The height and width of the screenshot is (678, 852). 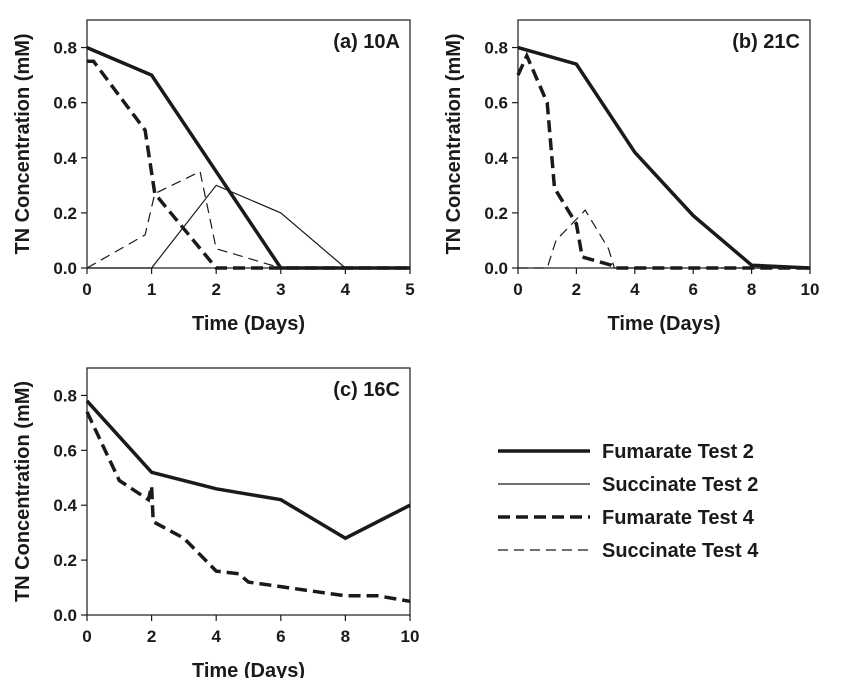 I want to click on legend-label-succinate-test-2: Succinate Test 2, so click(x=680, y=485).